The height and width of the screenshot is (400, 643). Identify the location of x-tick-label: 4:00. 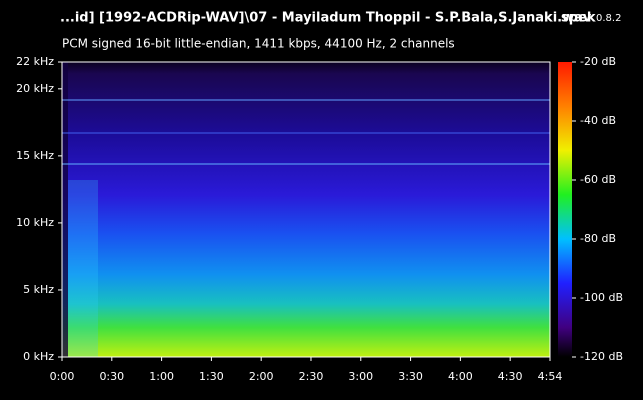
(460, 376).